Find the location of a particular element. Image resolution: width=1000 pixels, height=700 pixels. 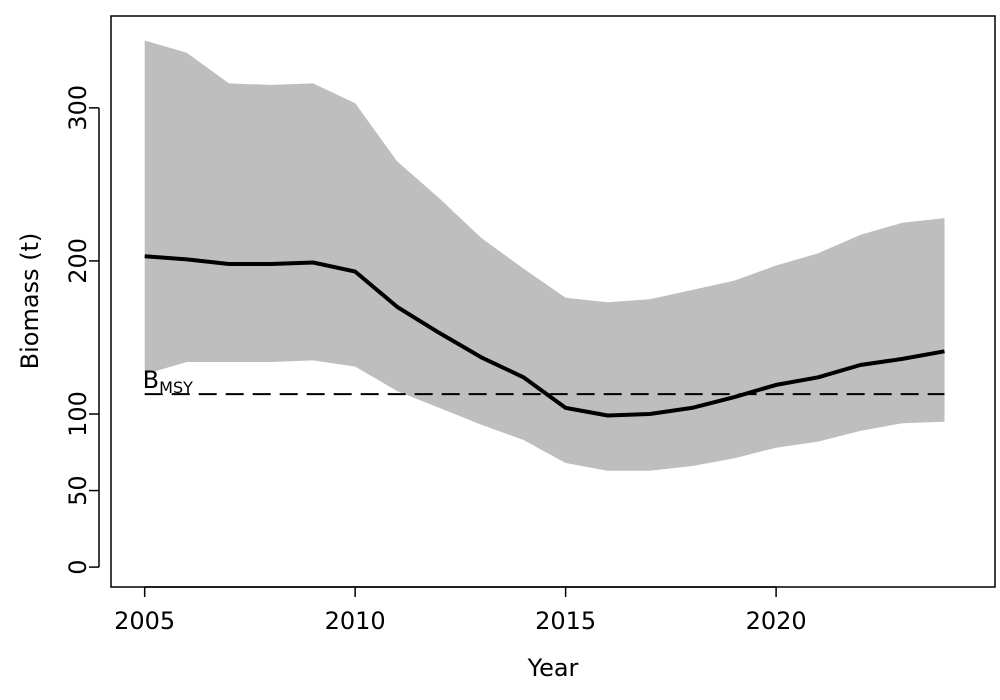

x-axis-title: Year is located at coordinates (553, 668).